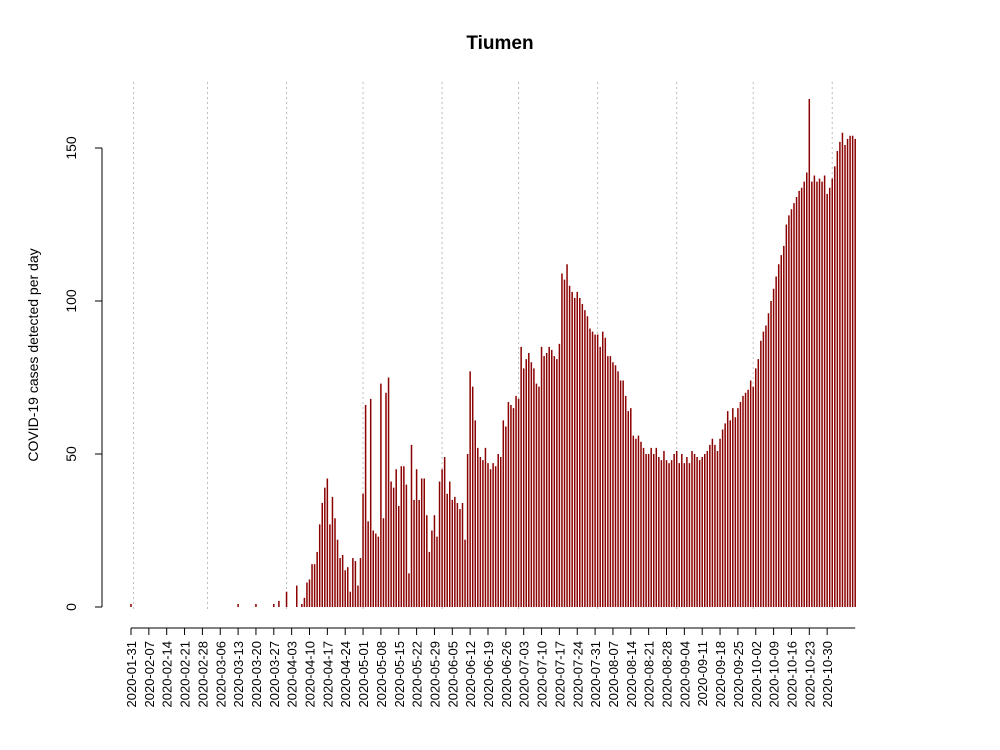 The width and height of the screenshot is (1000, 750). Describe the element at coordinates (542, 674) in the screenshot. I see `x-tick-label: 2020-07-10` at that location.